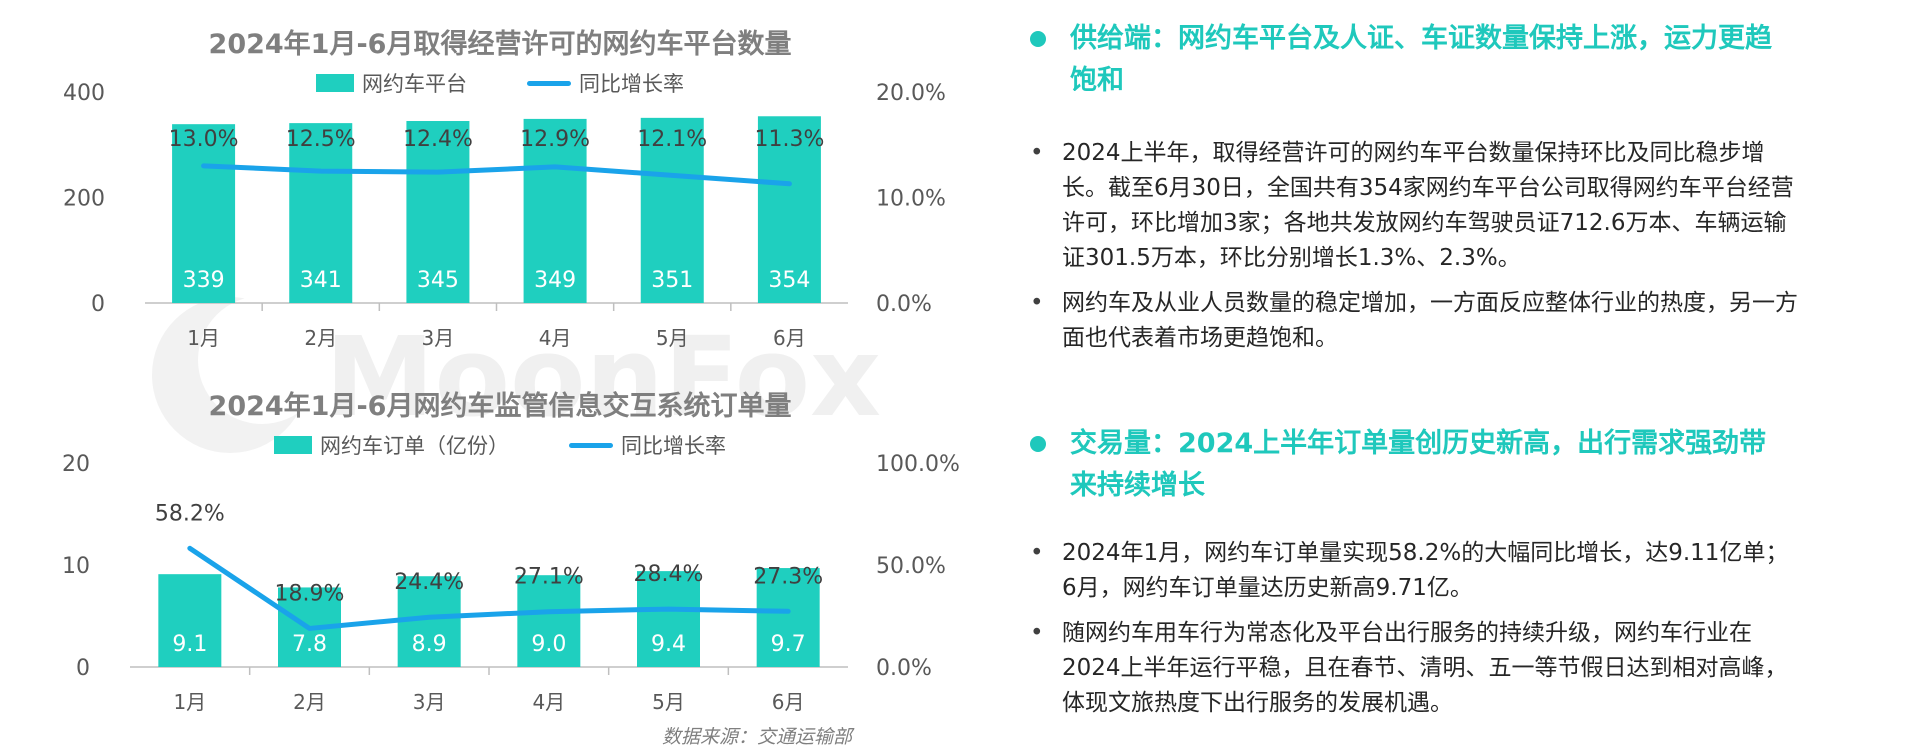  Describe the element at coordinates (438, 338) in the screenshot. I see `chart1-x-tick: 3月` at that location.